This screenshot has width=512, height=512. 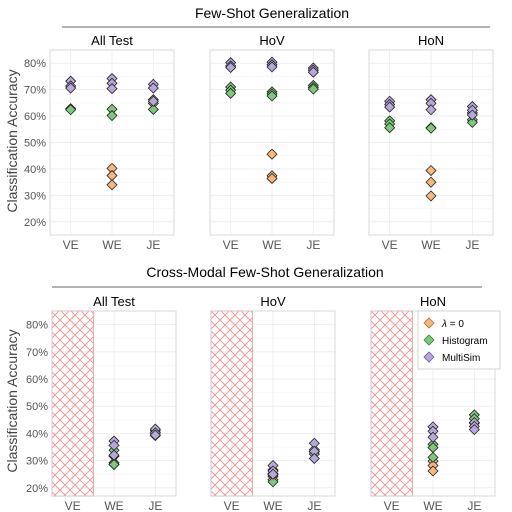 I want to click on y-axis-label-top: Classification Accuracy, so click(x=12, y=140).